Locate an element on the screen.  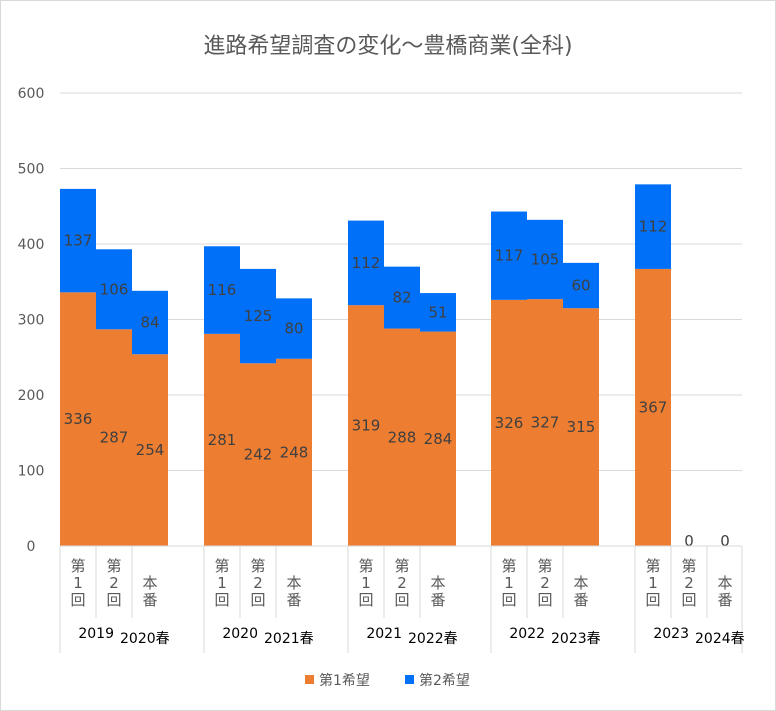
y-tick-label: 200 is located at coordinates (31, 396).